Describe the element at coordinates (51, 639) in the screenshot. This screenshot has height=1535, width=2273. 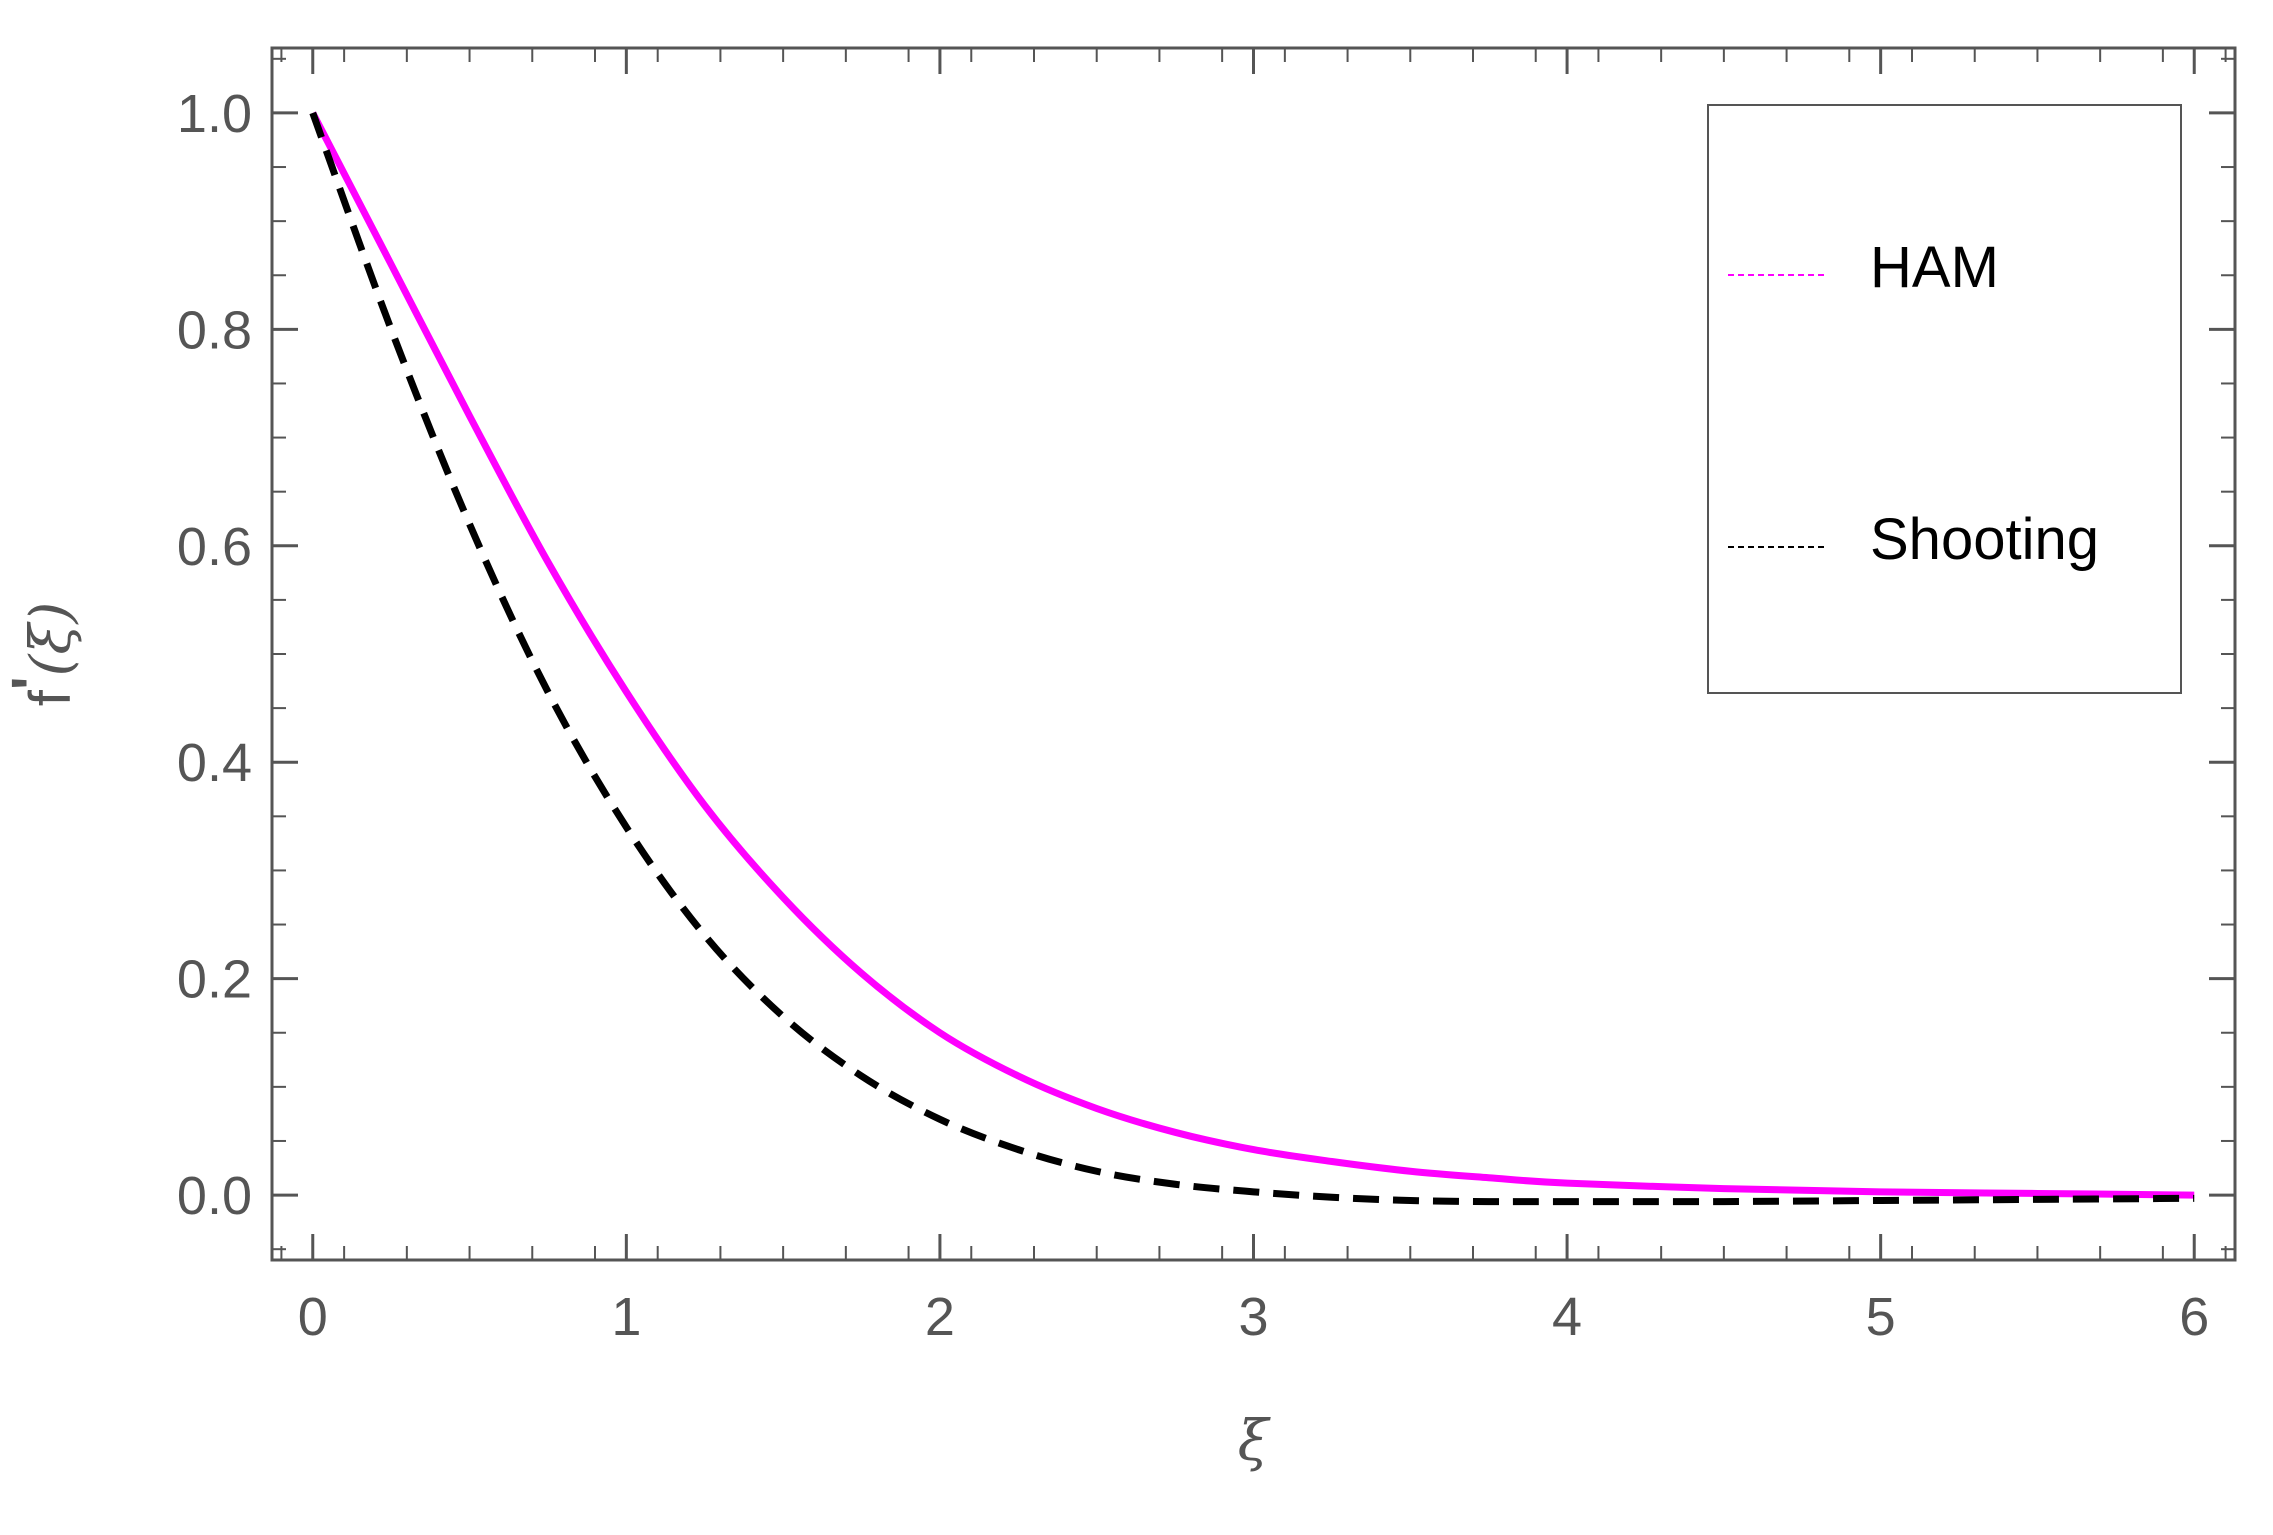
I see `y-axis-title-arg: (ξ)` at that location.